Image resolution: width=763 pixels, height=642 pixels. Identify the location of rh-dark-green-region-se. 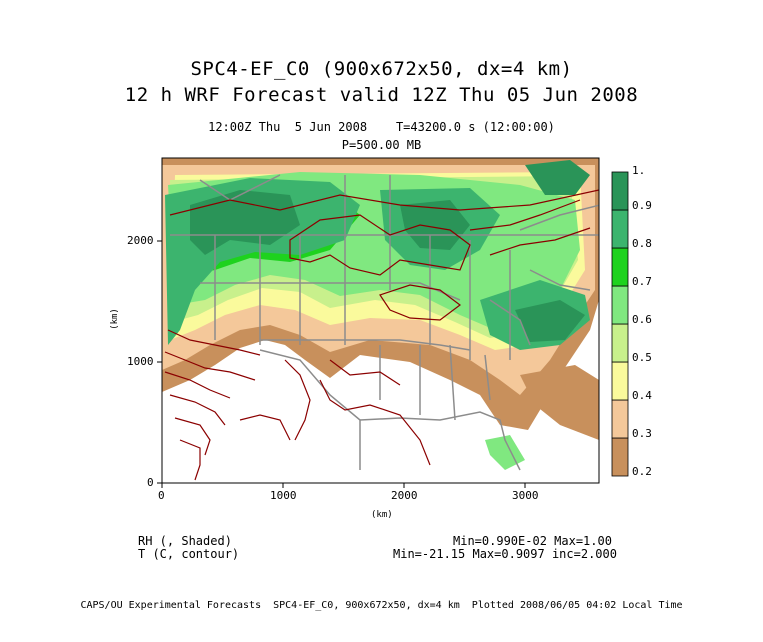
(550, 321).